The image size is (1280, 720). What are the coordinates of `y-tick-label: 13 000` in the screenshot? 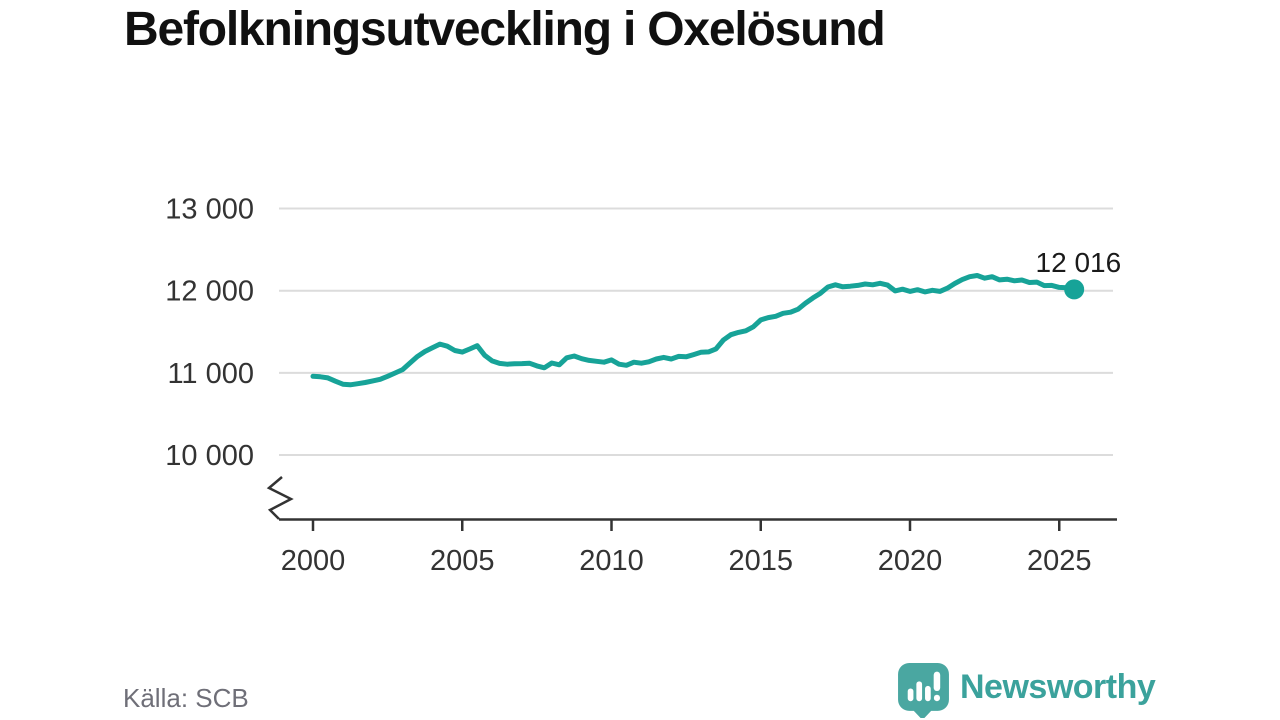 It's located at (209, 210).